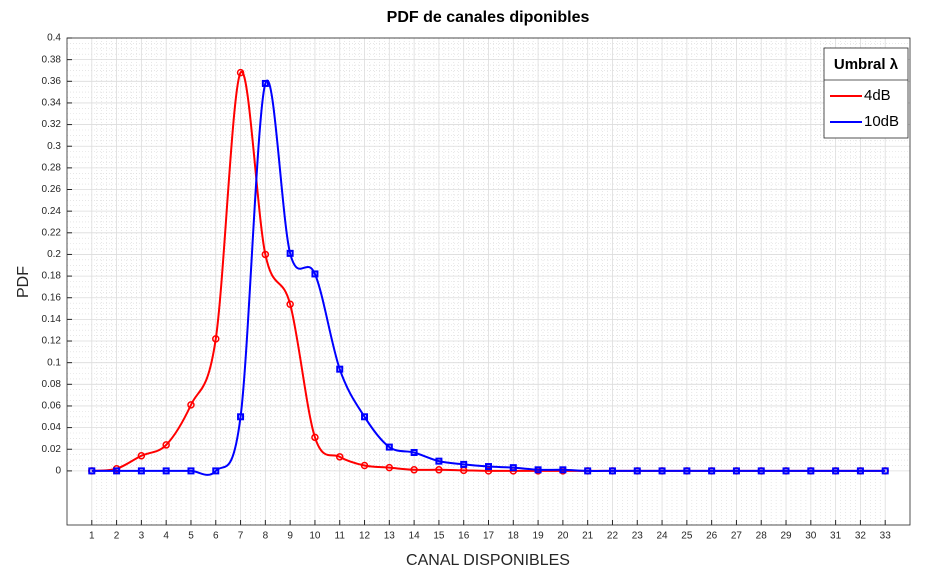 The width and height of the screenshot is (927, 572). Describe the element at coordinates (563, 536) in the screenshot. I see `x-tick-label: 20` at that location.